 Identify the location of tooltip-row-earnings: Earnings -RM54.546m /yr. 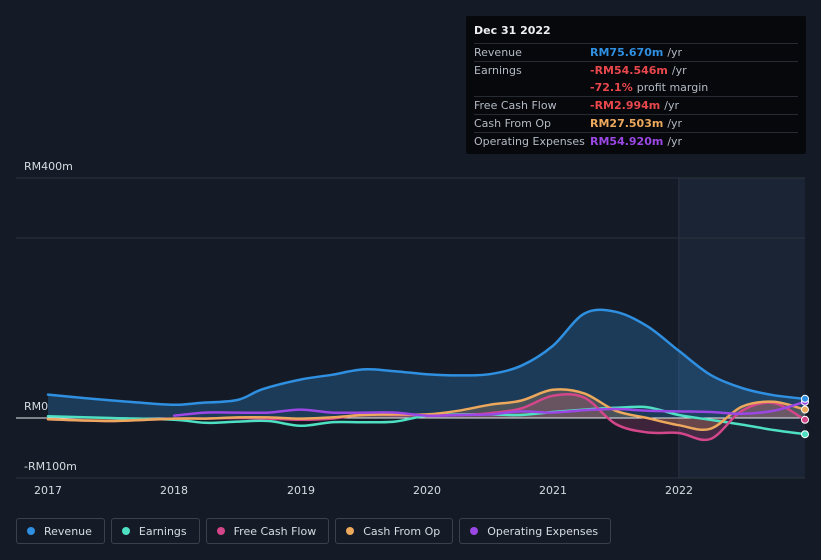
(636, 70).